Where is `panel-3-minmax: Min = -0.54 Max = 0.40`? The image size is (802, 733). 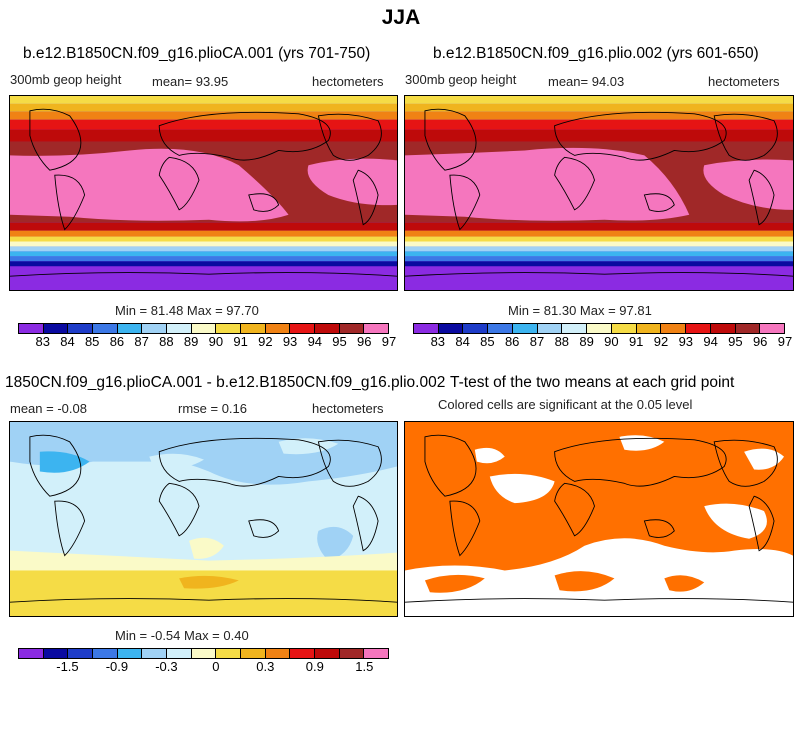 panel-3-minmax: Min = -0.54 Max = 0.40 is located at coordinates (182, 635).